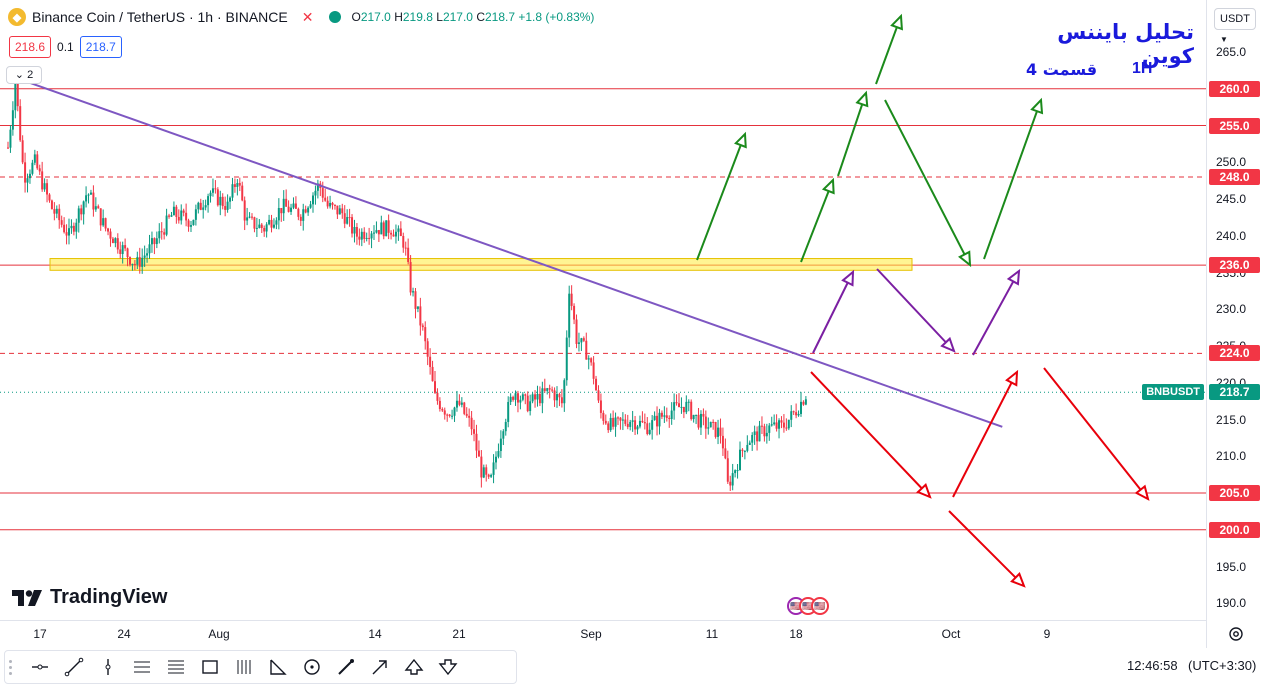 The width and height of the screenshot is (1261, 688). I want to click on tradingview-logo: TradingView, so click(89, 597).